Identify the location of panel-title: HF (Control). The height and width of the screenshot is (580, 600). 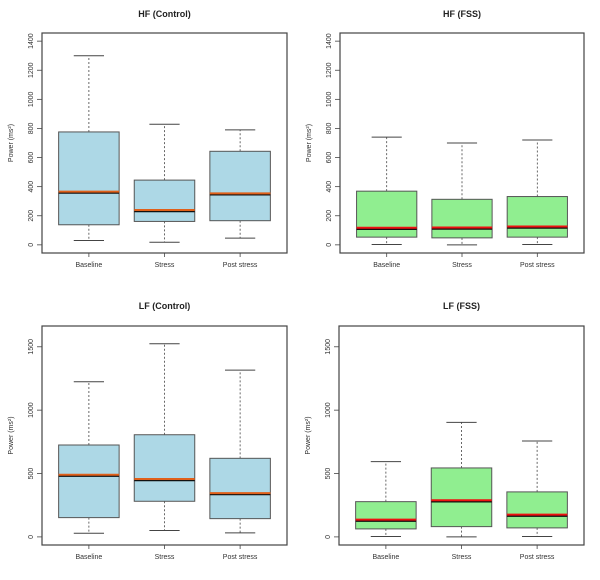
(164, 14).